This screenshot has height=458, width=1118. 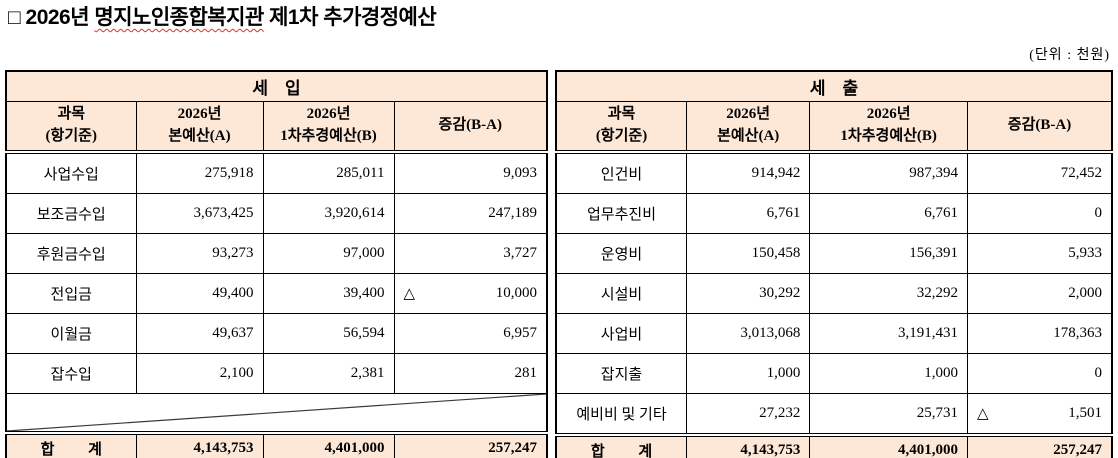 What do you see at coordinates (520, 253) in the screenshot?
I see `diff-value: 3,727` at bounding box center [520, 253].